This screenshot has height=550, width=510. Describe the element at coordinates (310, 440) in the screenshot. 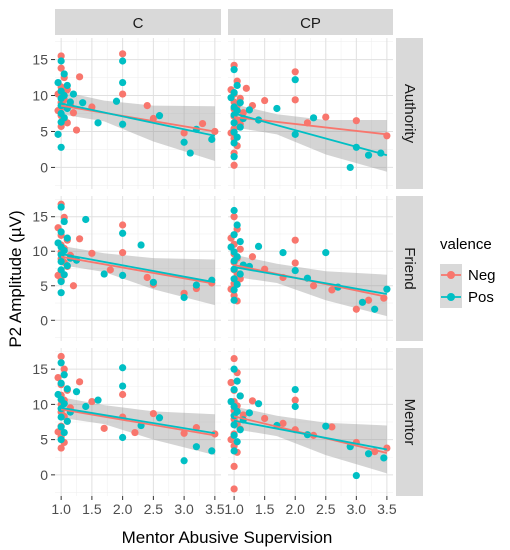

I see `confidence-band` at that location.